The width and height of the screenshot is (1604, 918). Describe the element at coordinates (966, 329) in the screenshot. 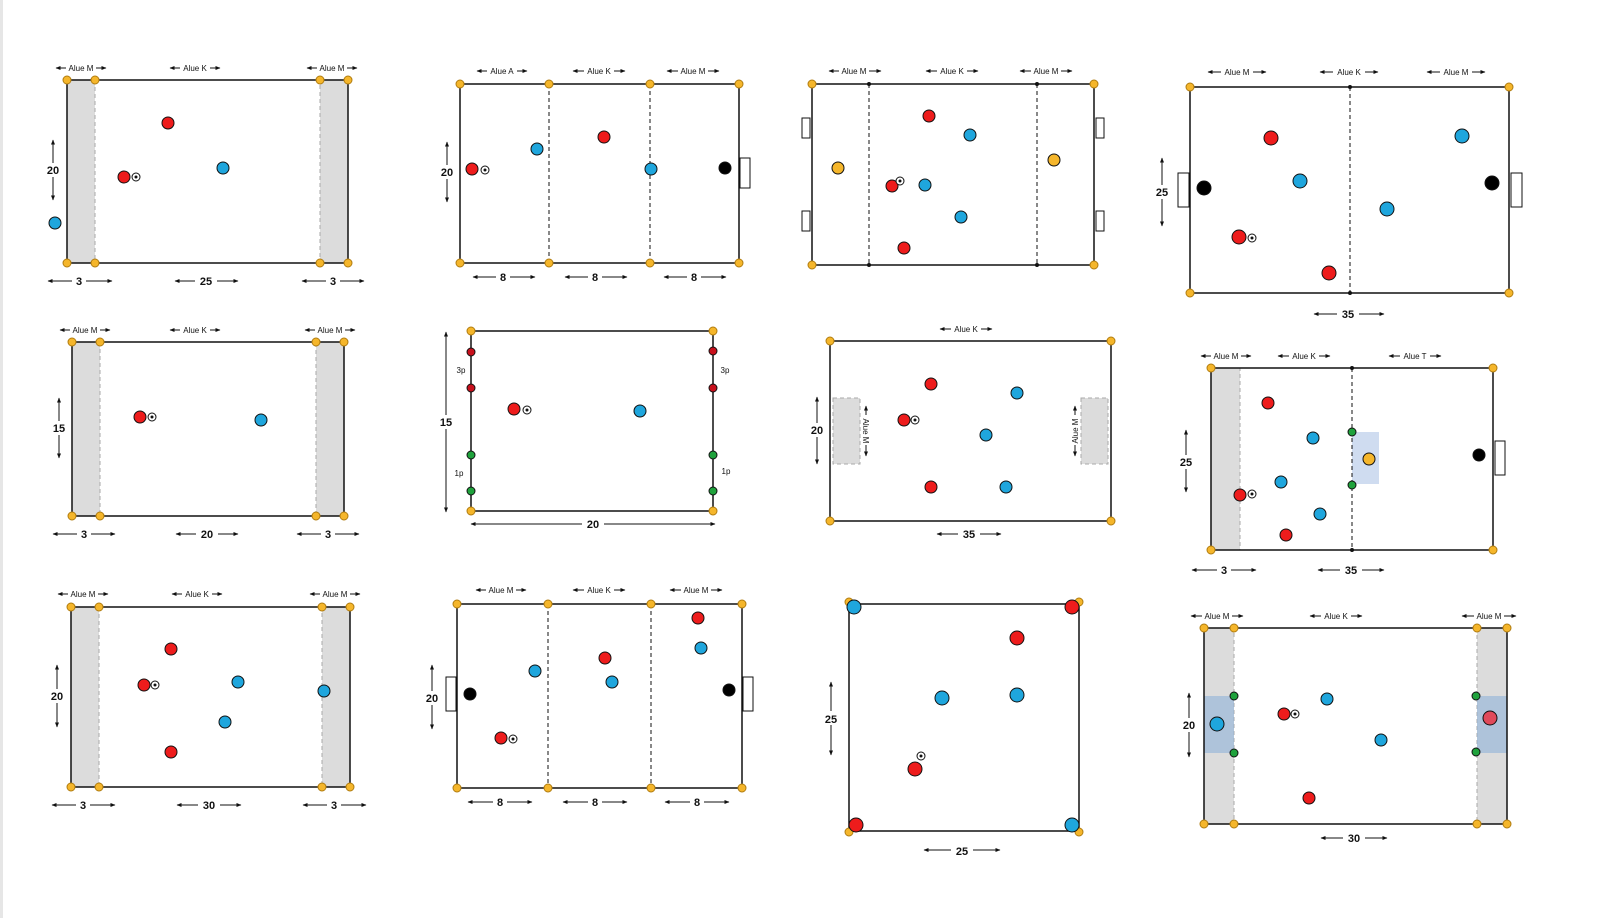

I see `zone-label-top: Alue K` at that location.